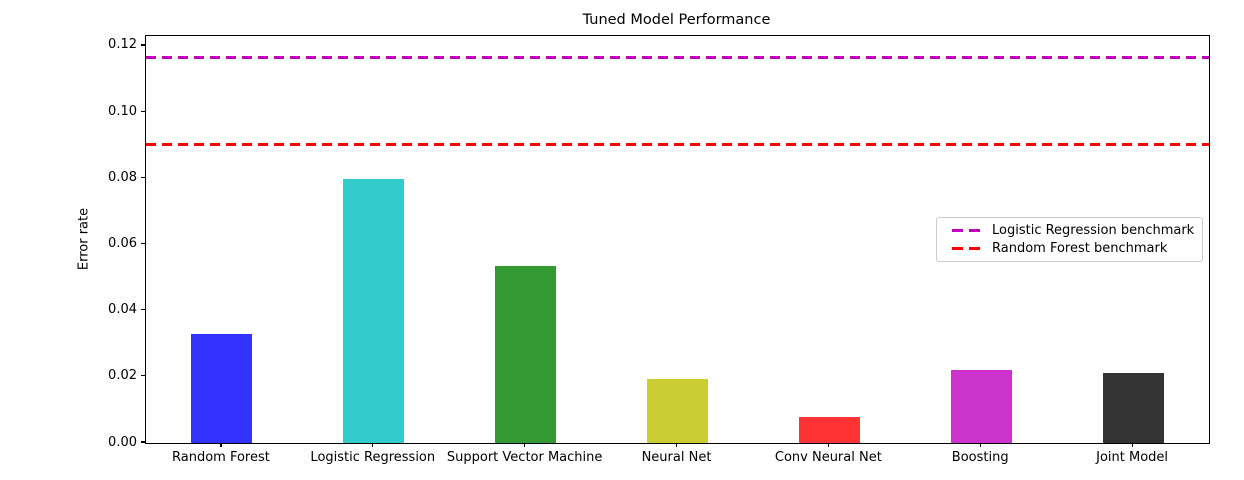  What do you see at coordinates (143, 177) in the screenshot?
I see `y-tick-0.08` at bounding box center [143, 177].